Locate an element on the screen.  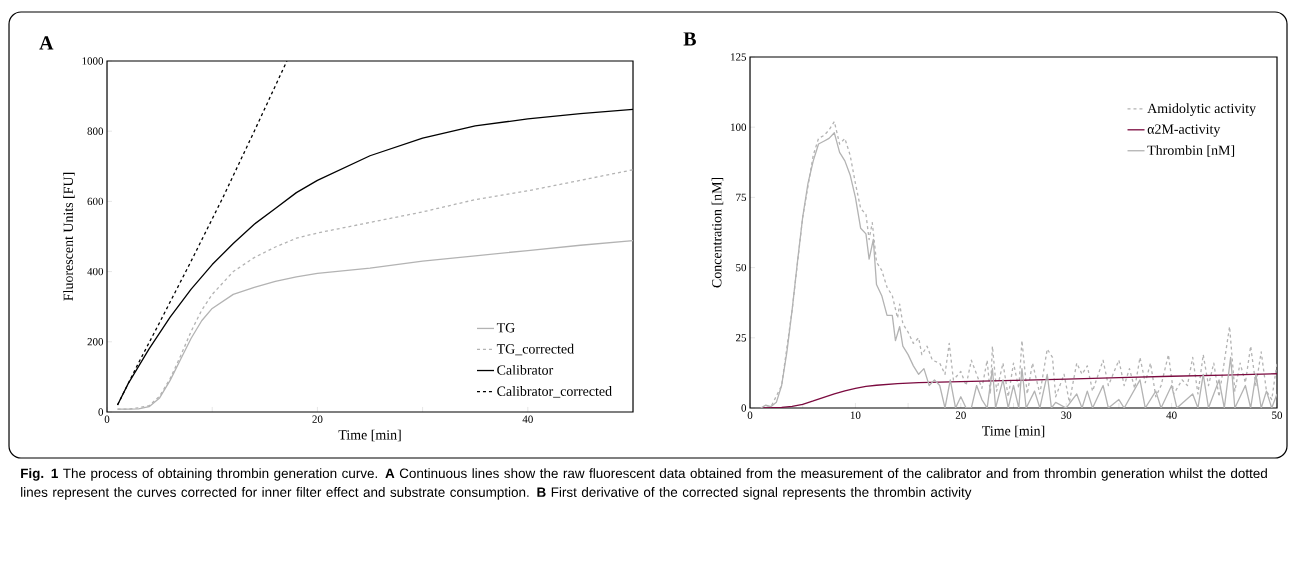
y-axis-title: Concentration [nM] is located at coordinates (717, 232).